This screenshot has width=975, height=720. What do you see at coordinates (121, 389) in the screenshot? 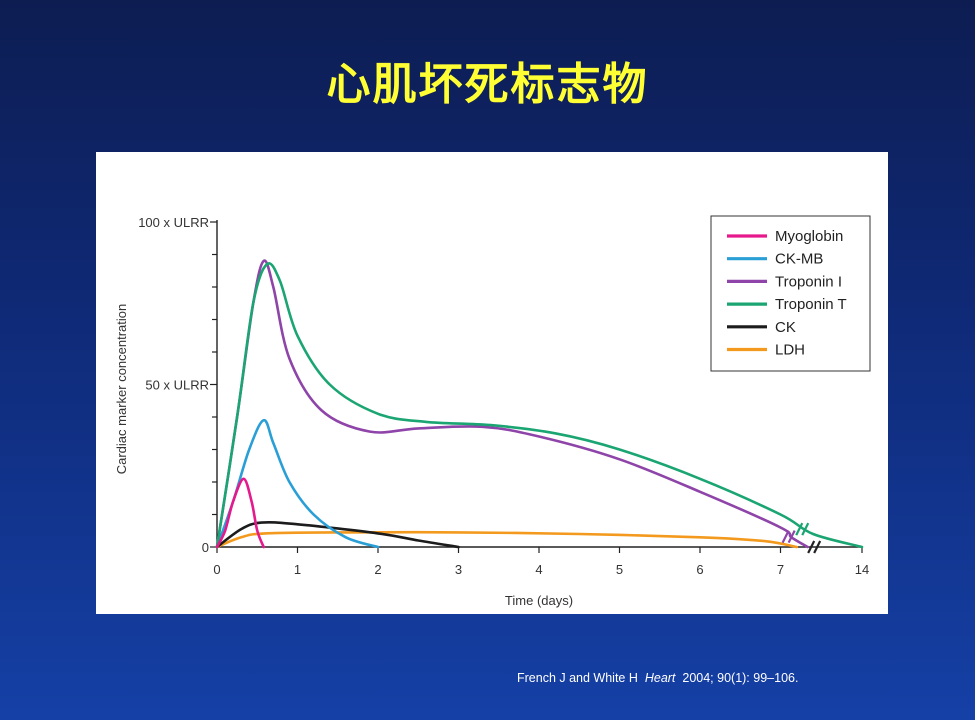
I see `y-axis-title: Cardiac marker concentration` at bounding box center [121, 389].